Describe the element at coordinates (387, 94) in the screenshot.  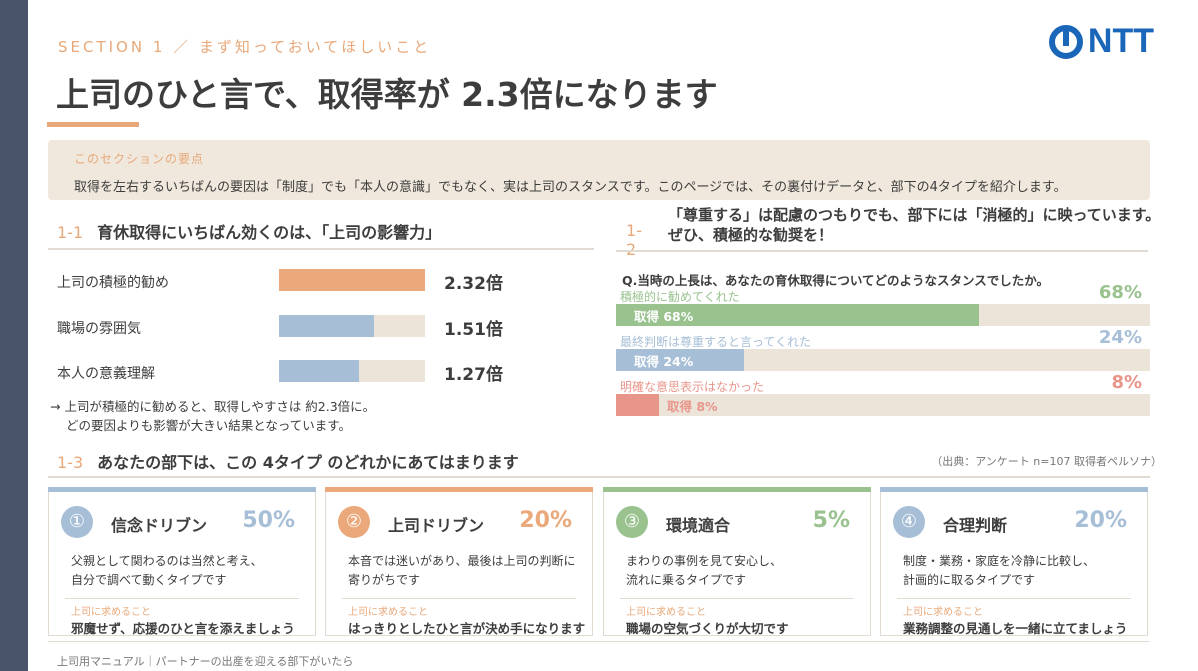
I see `page-title: 上司のひと言で、取得率が 2.3倍になります` at that location.